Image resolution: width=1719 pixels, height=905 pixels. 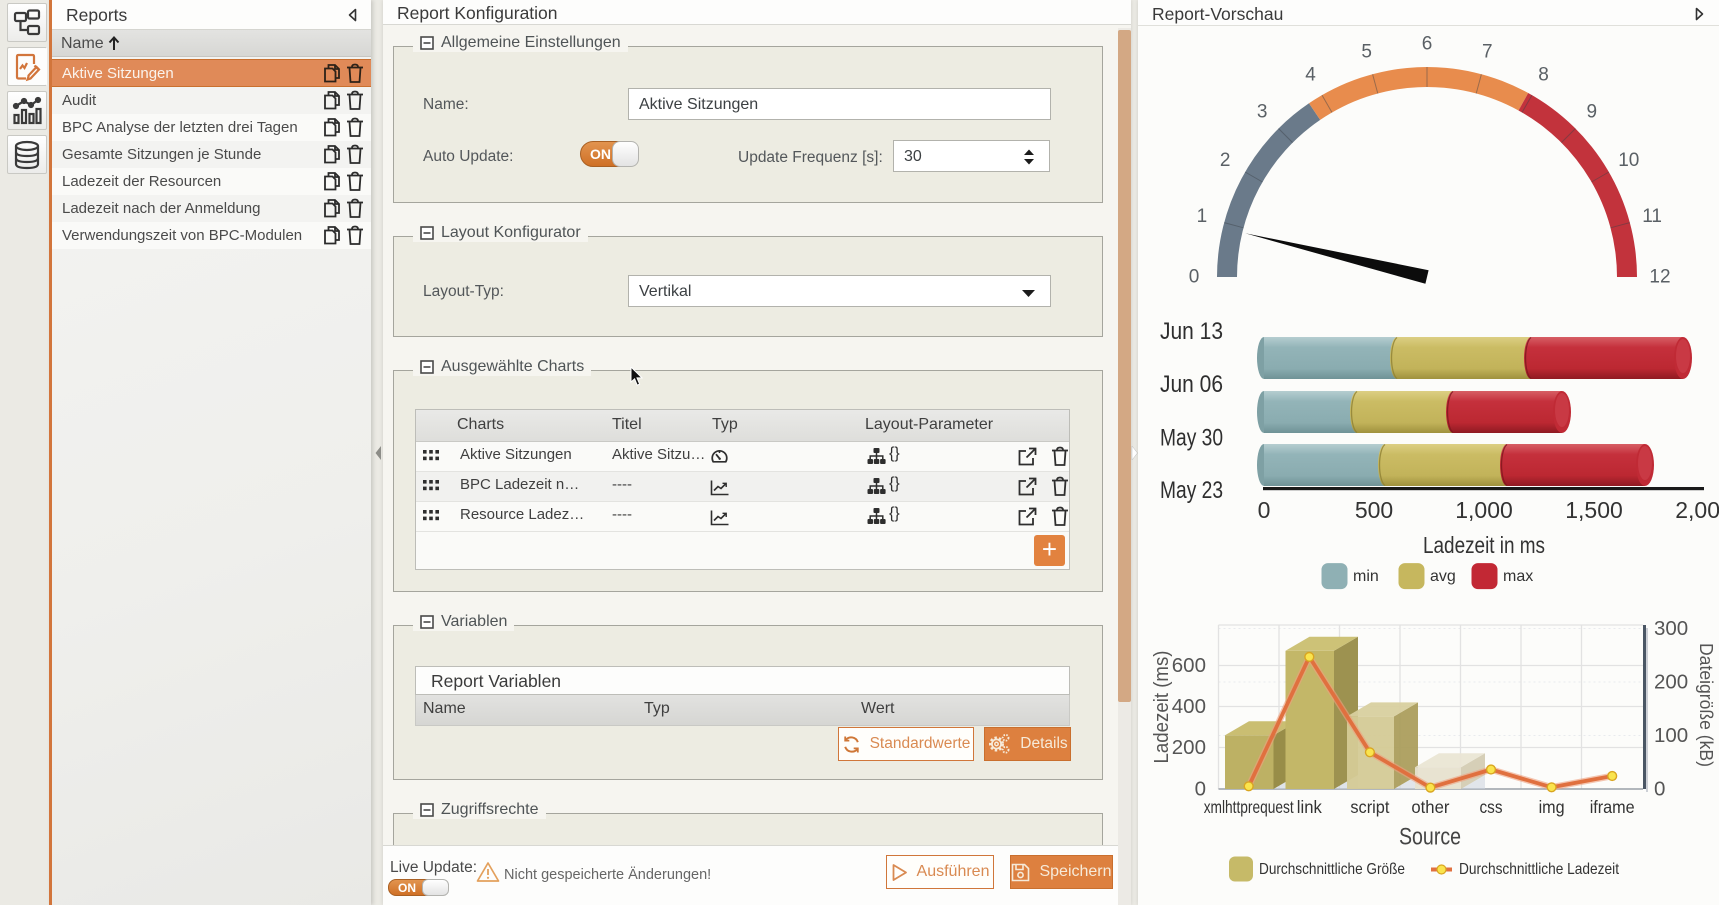 What do you see at coordinates (1592, 112) in the screenshot?
I see `svg-text: 9` at bounding box center [1592, 112].